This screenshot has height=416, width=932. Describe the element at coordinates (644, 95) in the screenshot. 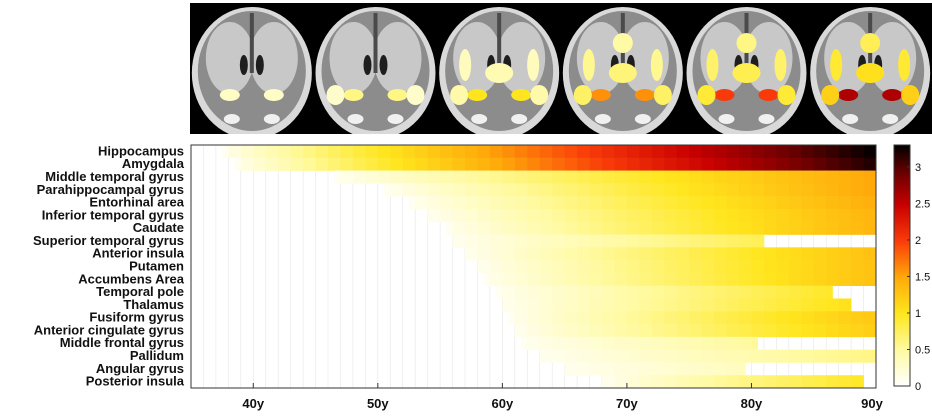

I see `right-hippocampus-overlay` at that location.